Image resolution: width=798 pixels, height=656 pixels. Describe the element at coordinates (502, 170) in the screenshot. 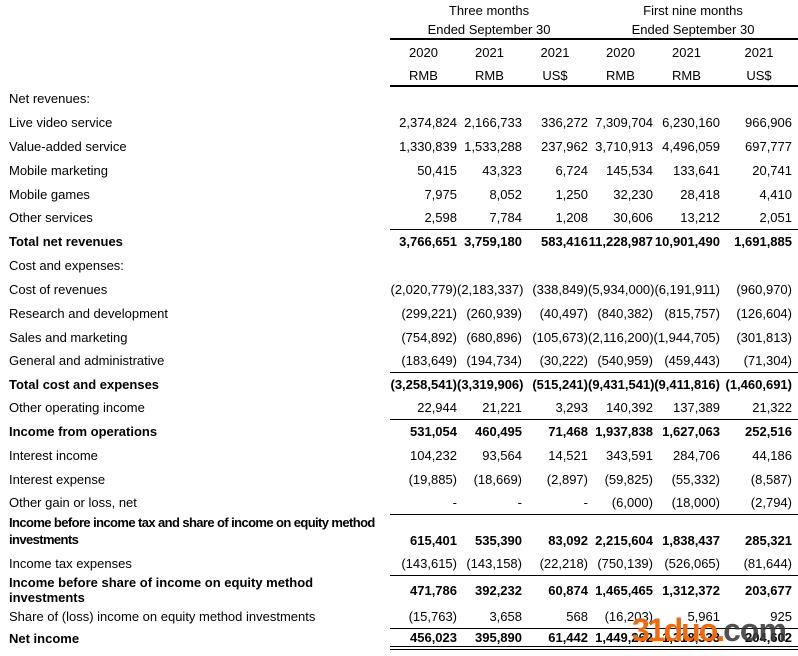

I see `cell-value: 43,323` at that location.